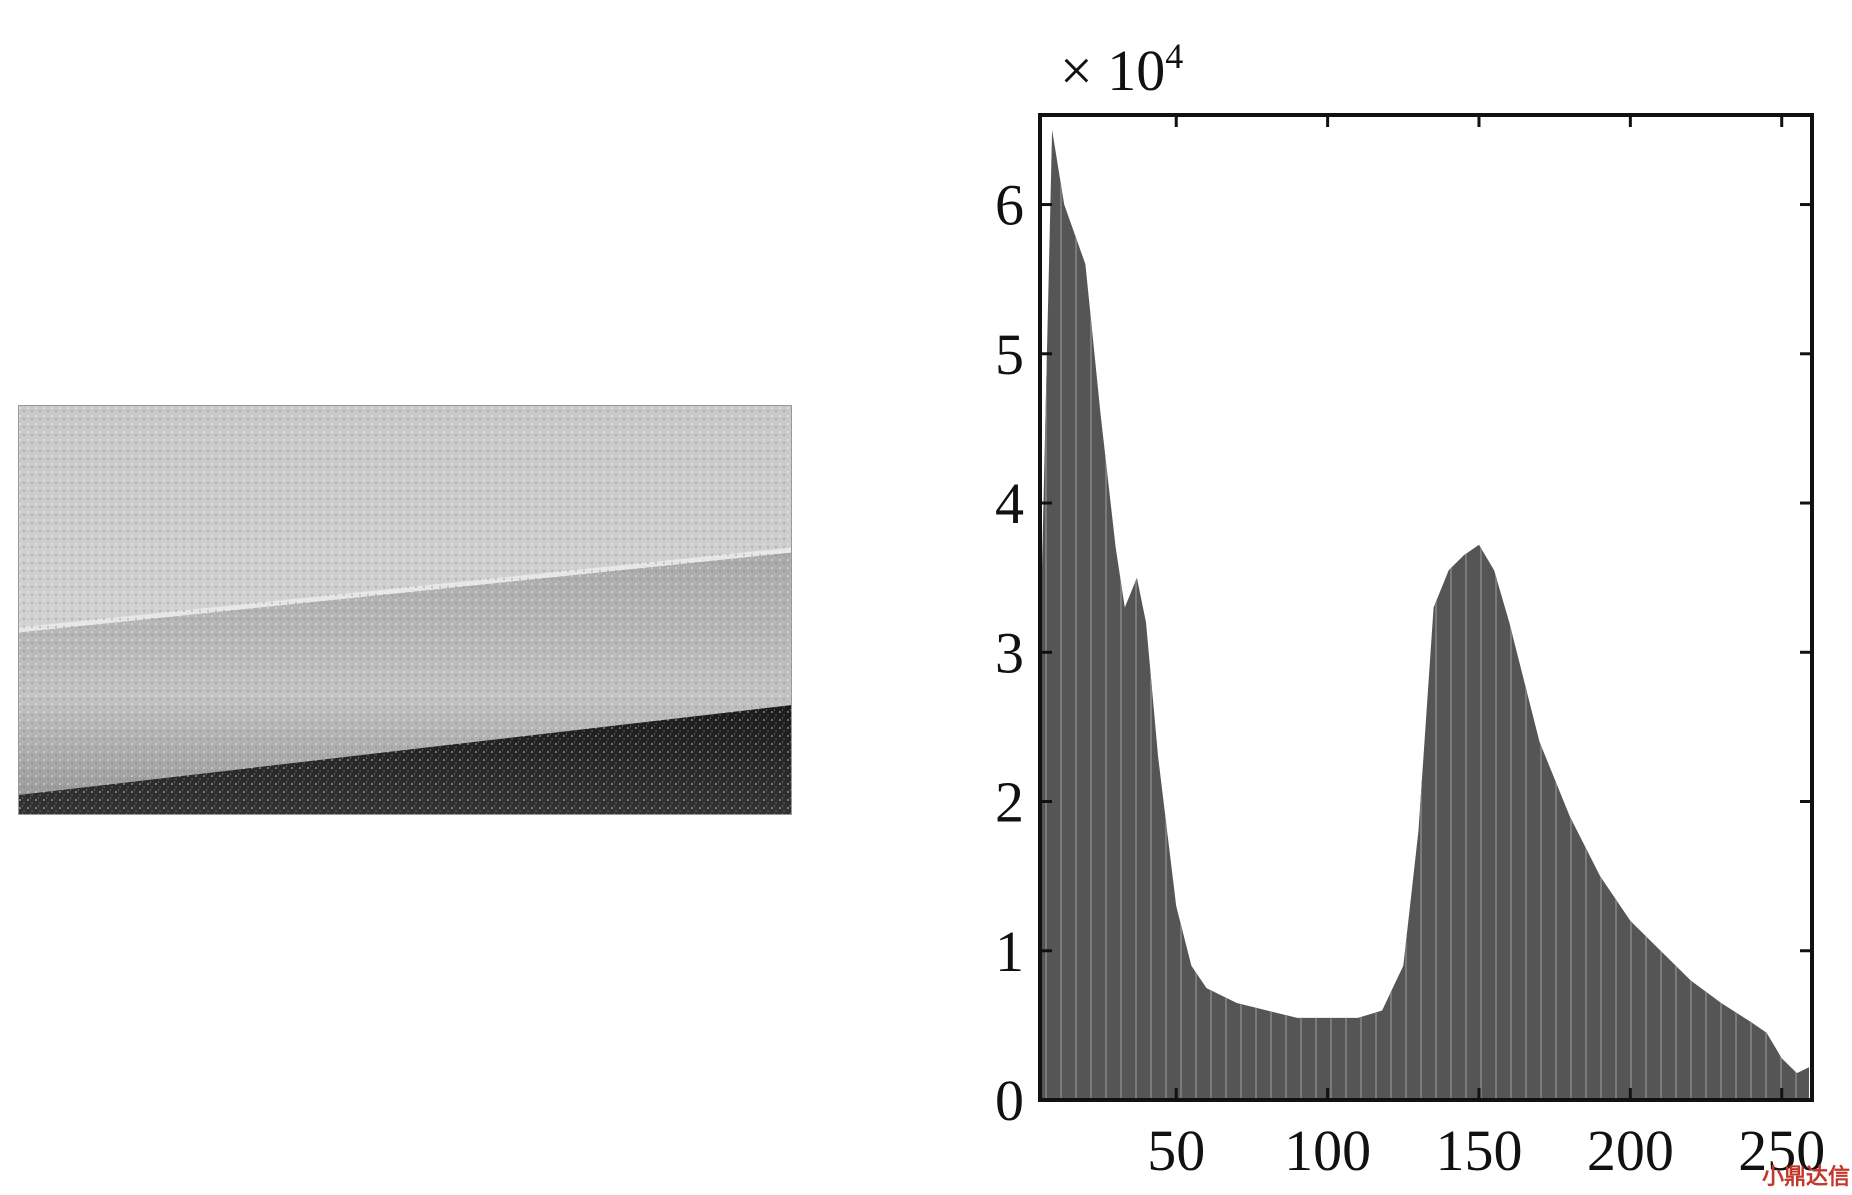 The height and width of the screenshot is (1195, 1852). I want to click on y-scale-exponent: 4, so click(1174, 56).